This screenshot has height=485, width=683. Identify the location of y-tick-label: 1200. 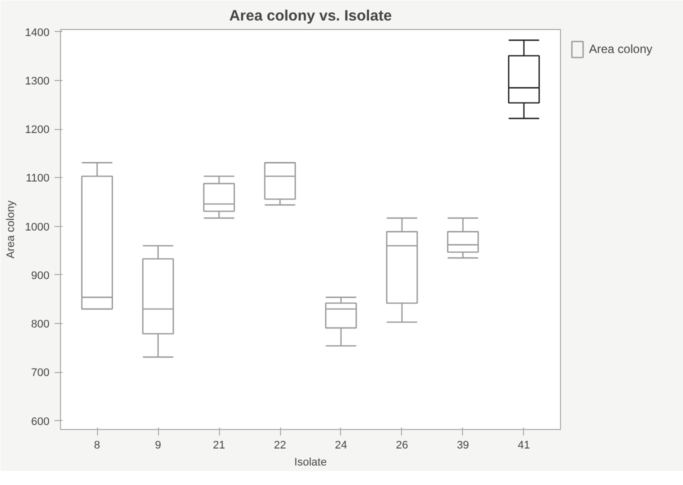
(37, 130).